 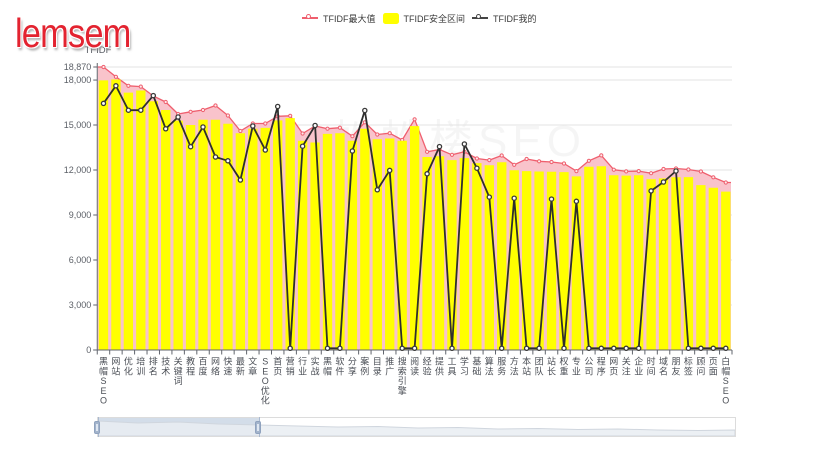 I want to click on svg-text: 队, so click(x=539, y=370).